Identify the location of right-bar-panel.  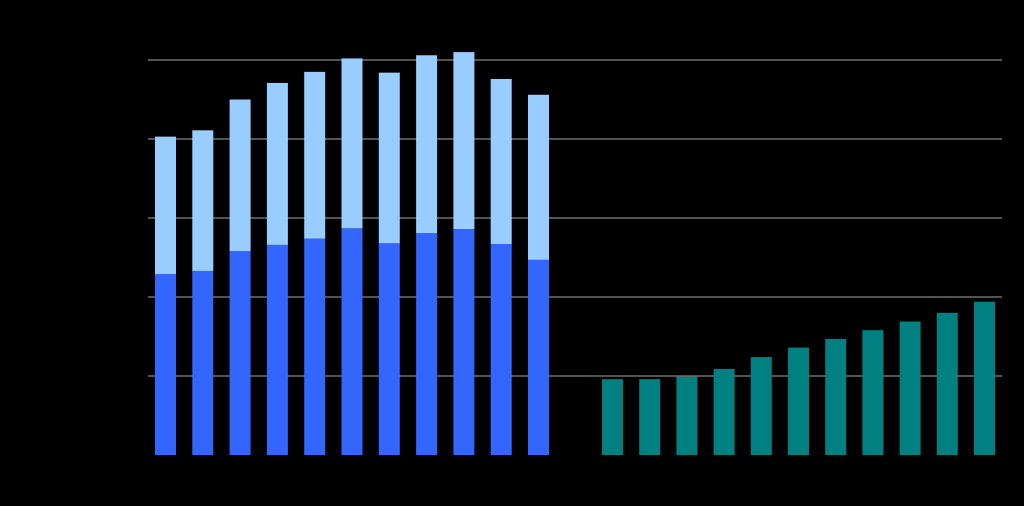
(798, 378).